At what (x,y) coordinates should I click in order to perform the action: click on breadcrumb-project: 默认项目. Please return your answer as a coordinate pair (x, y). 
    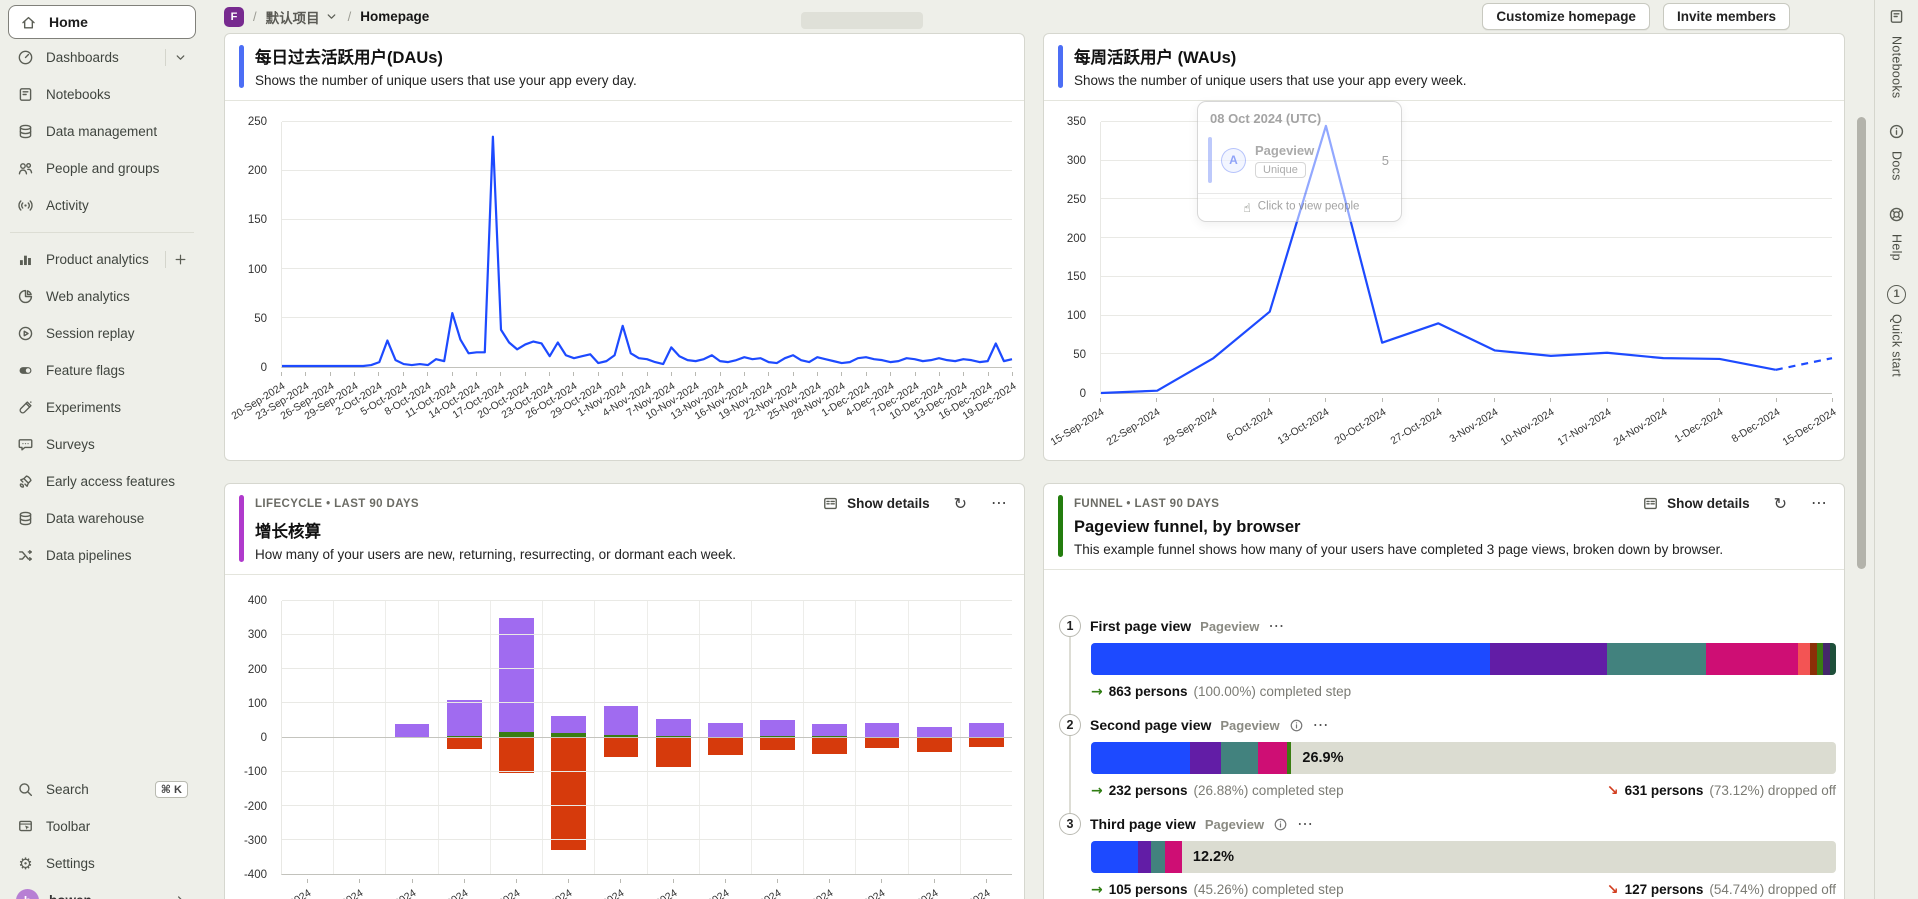
    Looking at the image, I should click on (302, 17).